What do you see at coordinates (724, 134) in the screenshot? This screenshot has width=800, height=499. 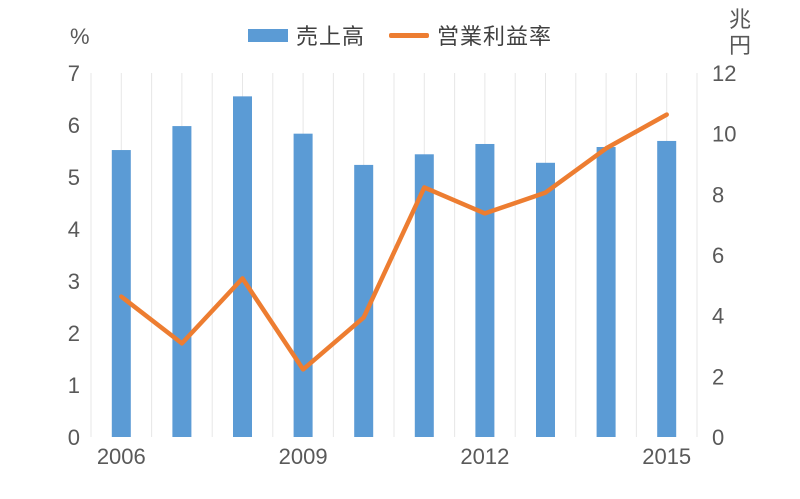 I see `right-axis-tick: 10` at bounding box center [724, 134].